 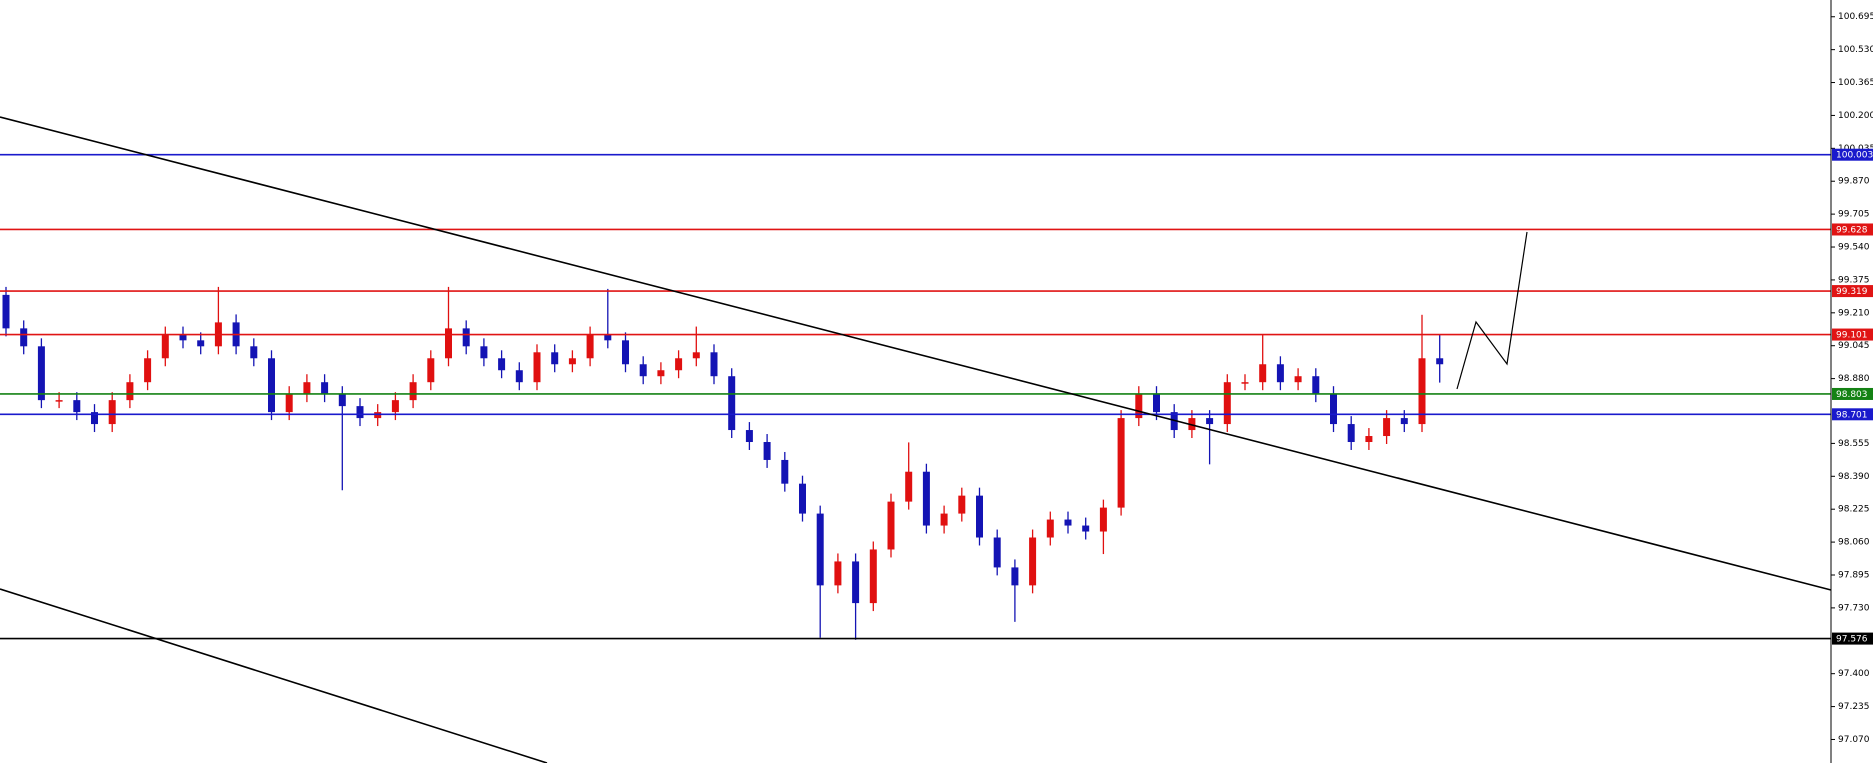 What do you see at coordinates (1854, 575) in the screenshot?
I see `y-tick-label: 97.895` at bounding box center [1854, 575].